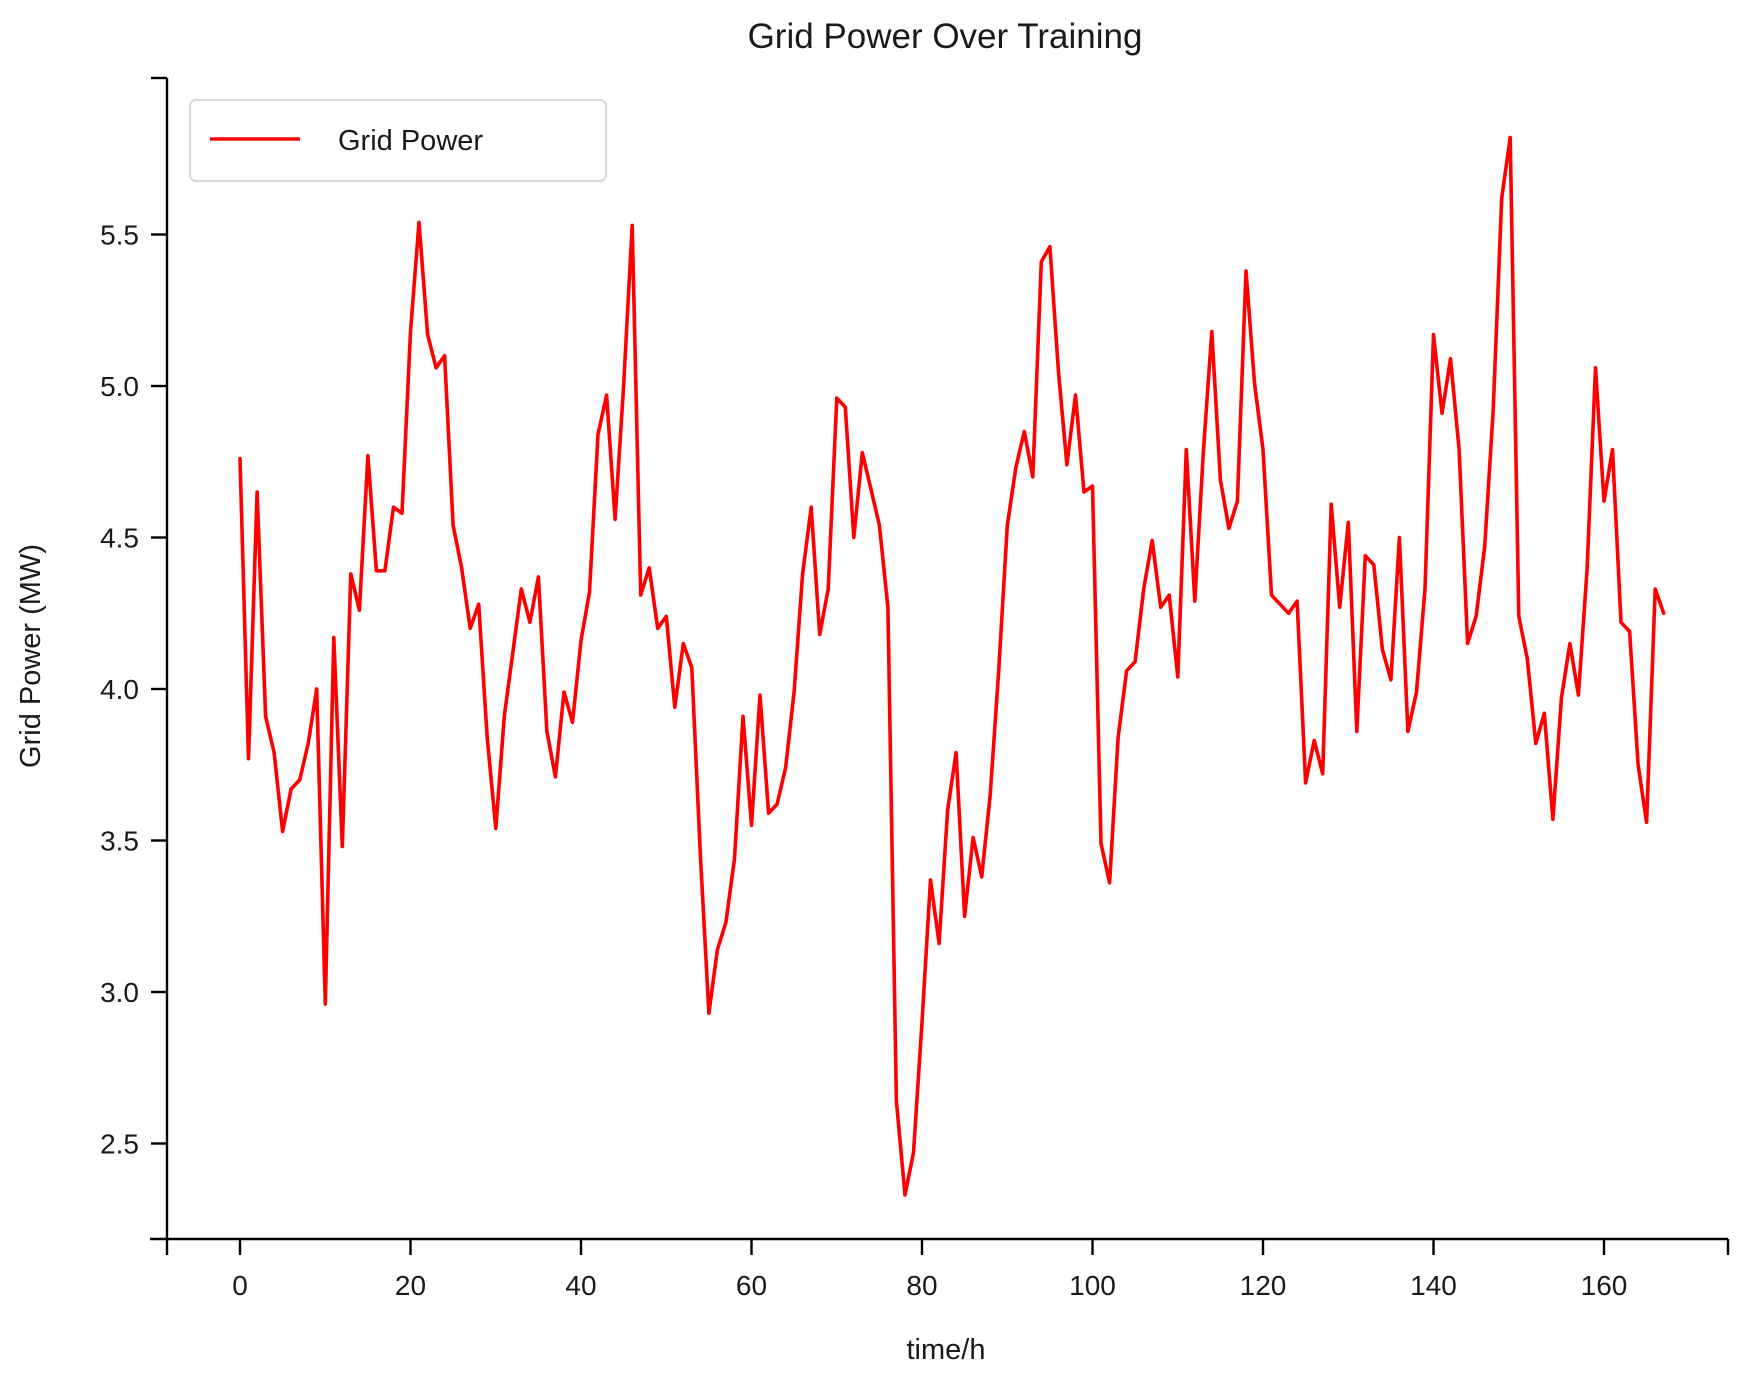 Image resolution: width=1740 pixels, height=1378 pixels. What do you see at coordinates (947, 1270) in the screenshot?
I see `x-axis-ticks: 0 20 40 60 80 100 120 140 160` at bounding box center [947, 1270].